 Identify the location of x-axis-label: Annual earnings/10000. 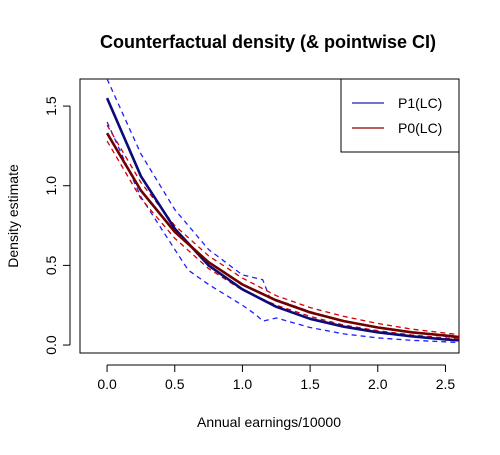
(269, 422).